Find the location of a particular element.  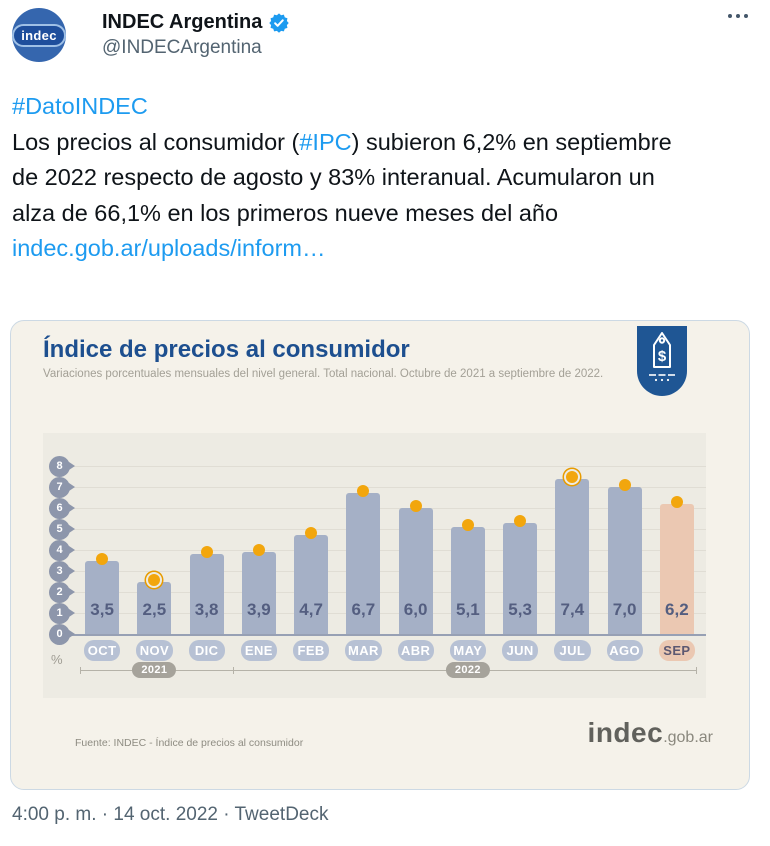

bar-column-jul: 7,4 is located at coordinates (572, 533).